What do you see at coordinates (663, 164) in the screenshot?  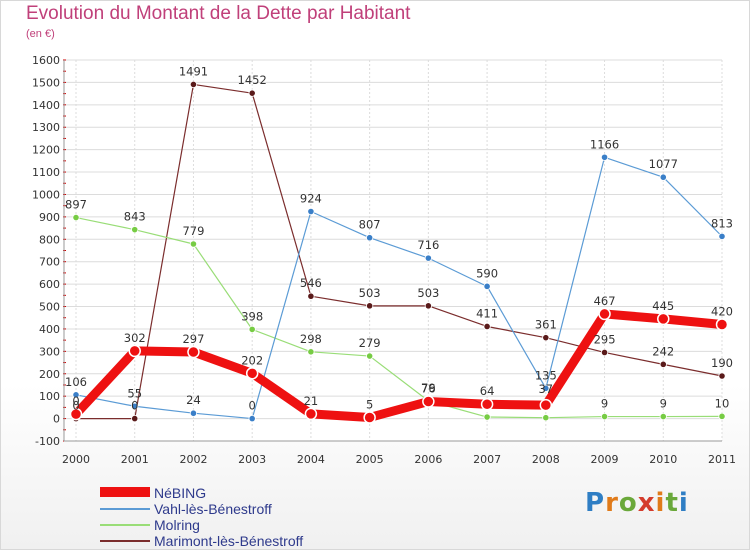 I see `data-label: 1077` at bounding box center [663, 164].